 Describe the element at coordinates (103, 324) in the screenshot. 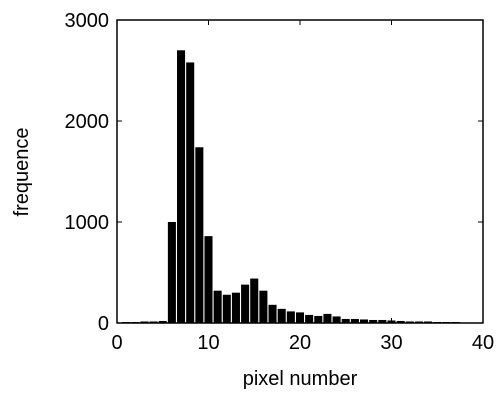

I see `y-tick-label-0: 0` at that location.